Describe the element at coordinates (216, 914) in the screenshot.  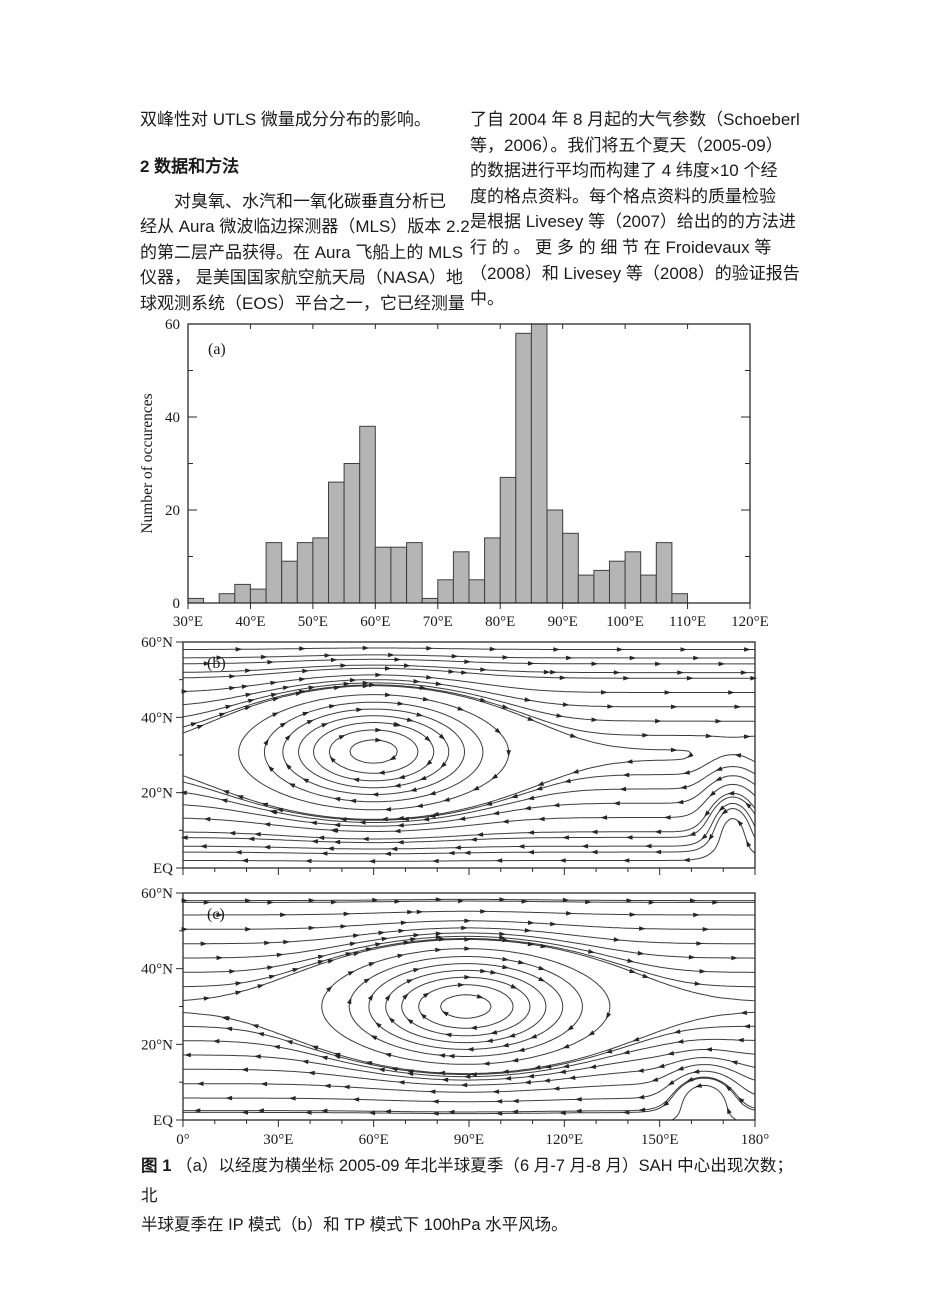
I see `panel-label: (c)` at that location.